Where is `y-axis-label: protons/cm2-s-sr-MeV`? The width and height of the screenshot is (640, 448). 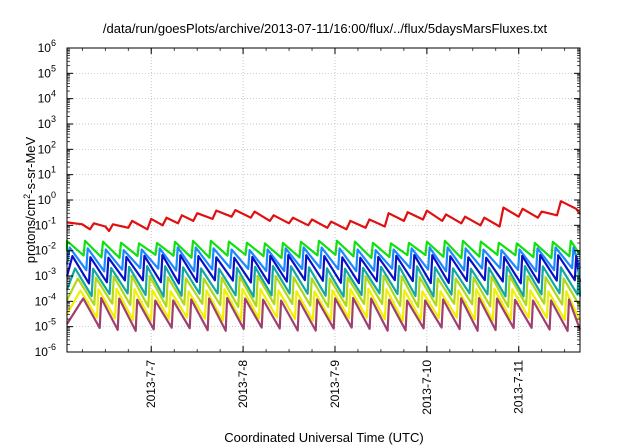 y-axis-label: protons/cm2-s-sr-MeV is located at coordinates (30, 199).